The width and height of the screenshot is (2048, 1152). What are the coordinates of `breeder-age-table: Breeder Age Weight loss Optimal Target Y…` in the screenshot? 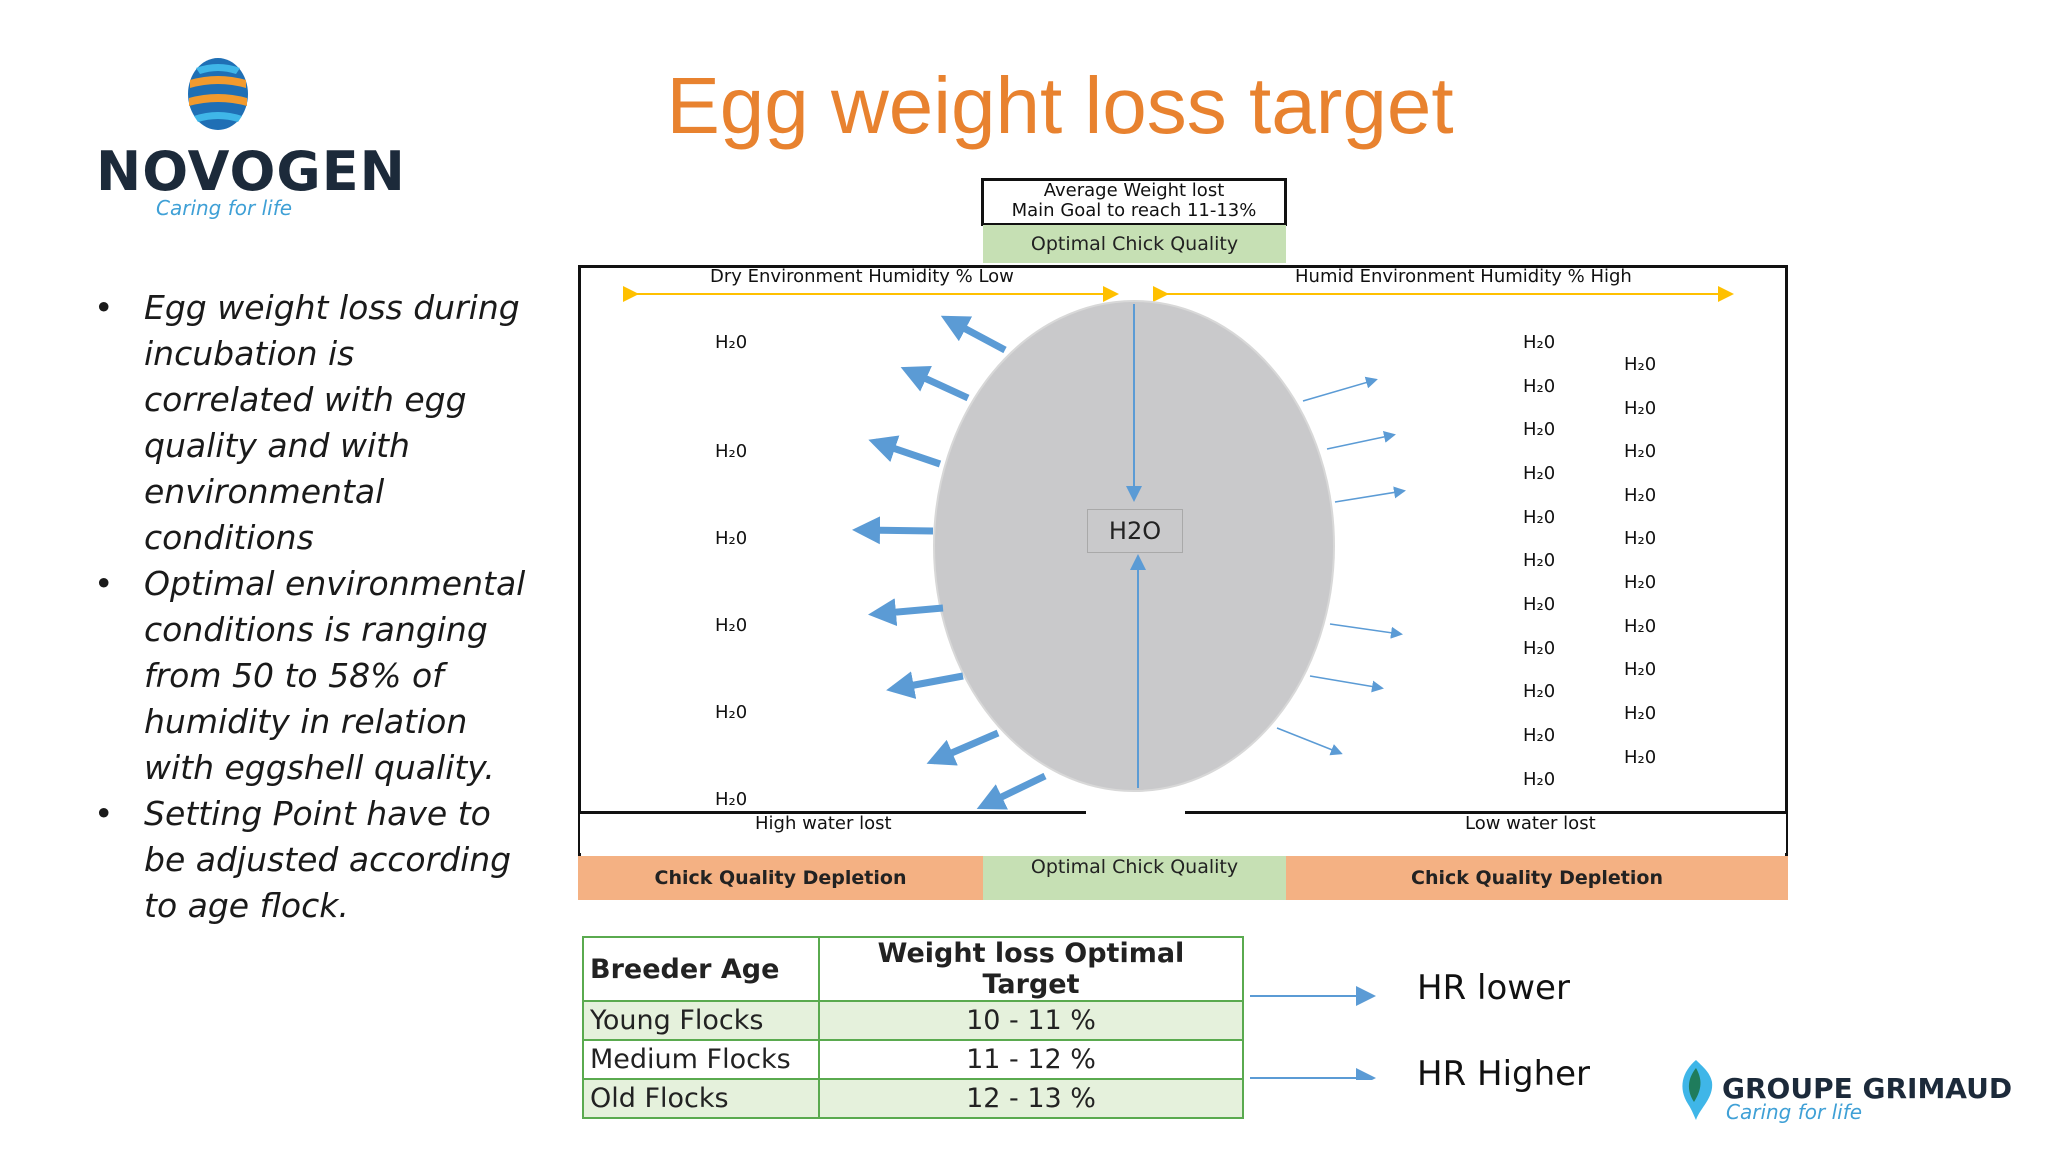 It's located at (913, 1027).